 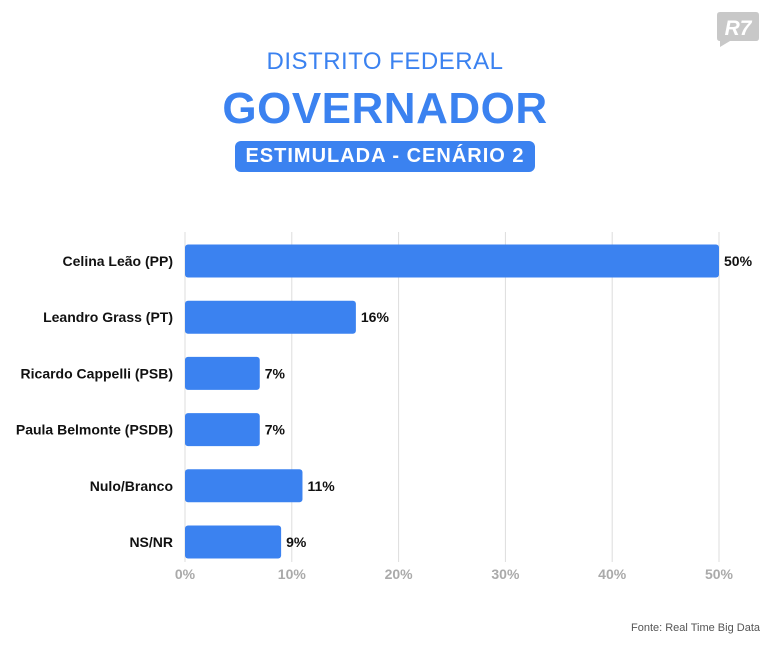 I want to click on scenario-badge: ESTIMULADA - CENÁRIO 2, so click(x=385, y=156).